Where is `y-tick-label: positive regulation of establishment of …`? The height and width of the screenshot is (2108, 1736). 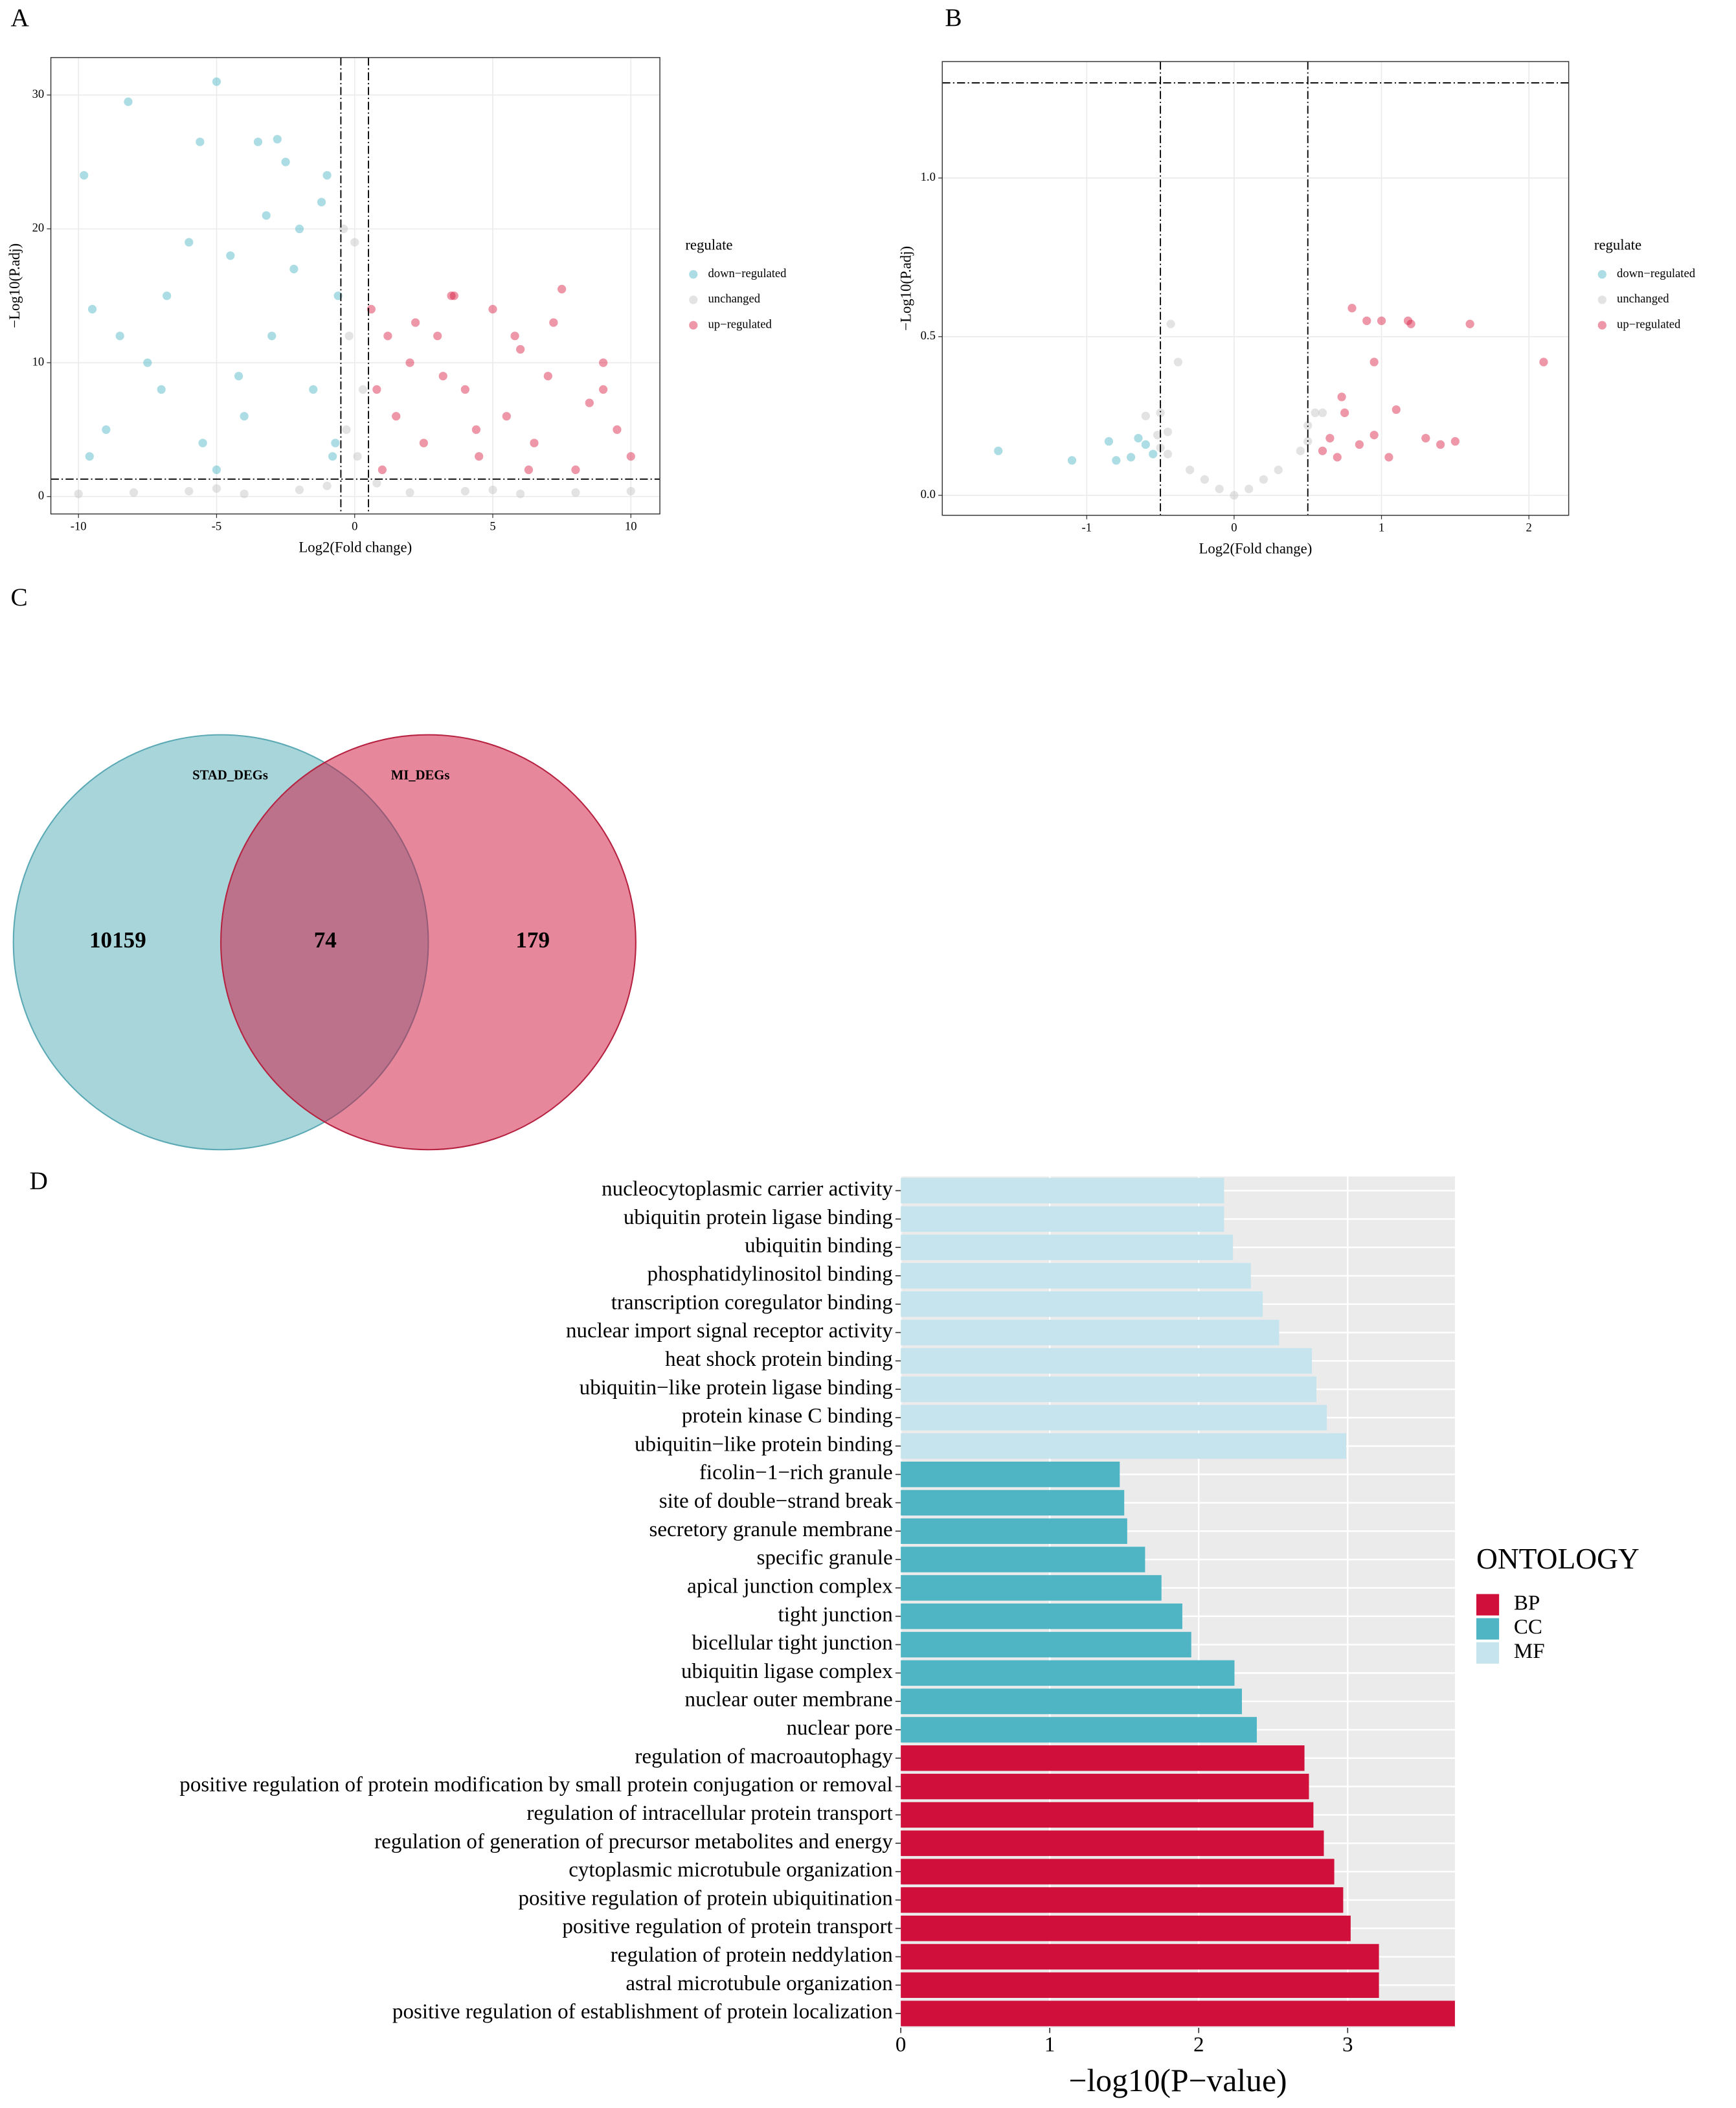
y-tick-label: positive regulation of establishment of … is located at coordinates (642, 2012).